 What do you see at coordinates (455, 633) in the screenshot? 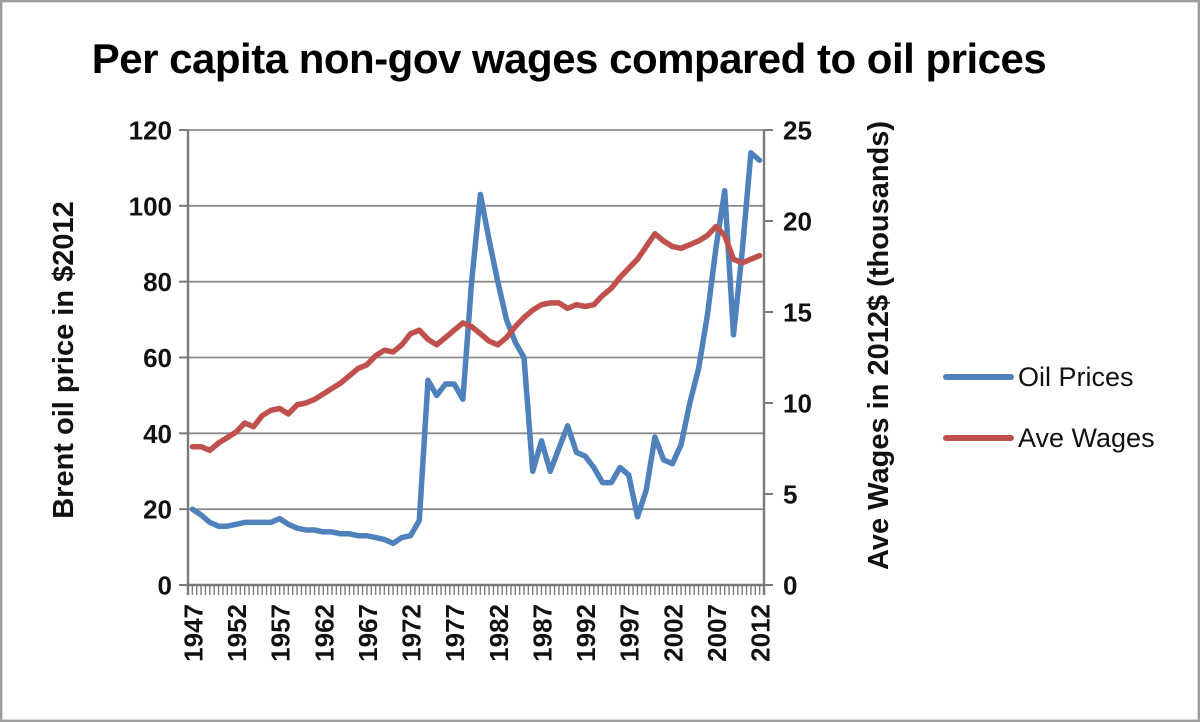
I see `x-axis-tick-label: 1977` at bounding box center [455, 633].